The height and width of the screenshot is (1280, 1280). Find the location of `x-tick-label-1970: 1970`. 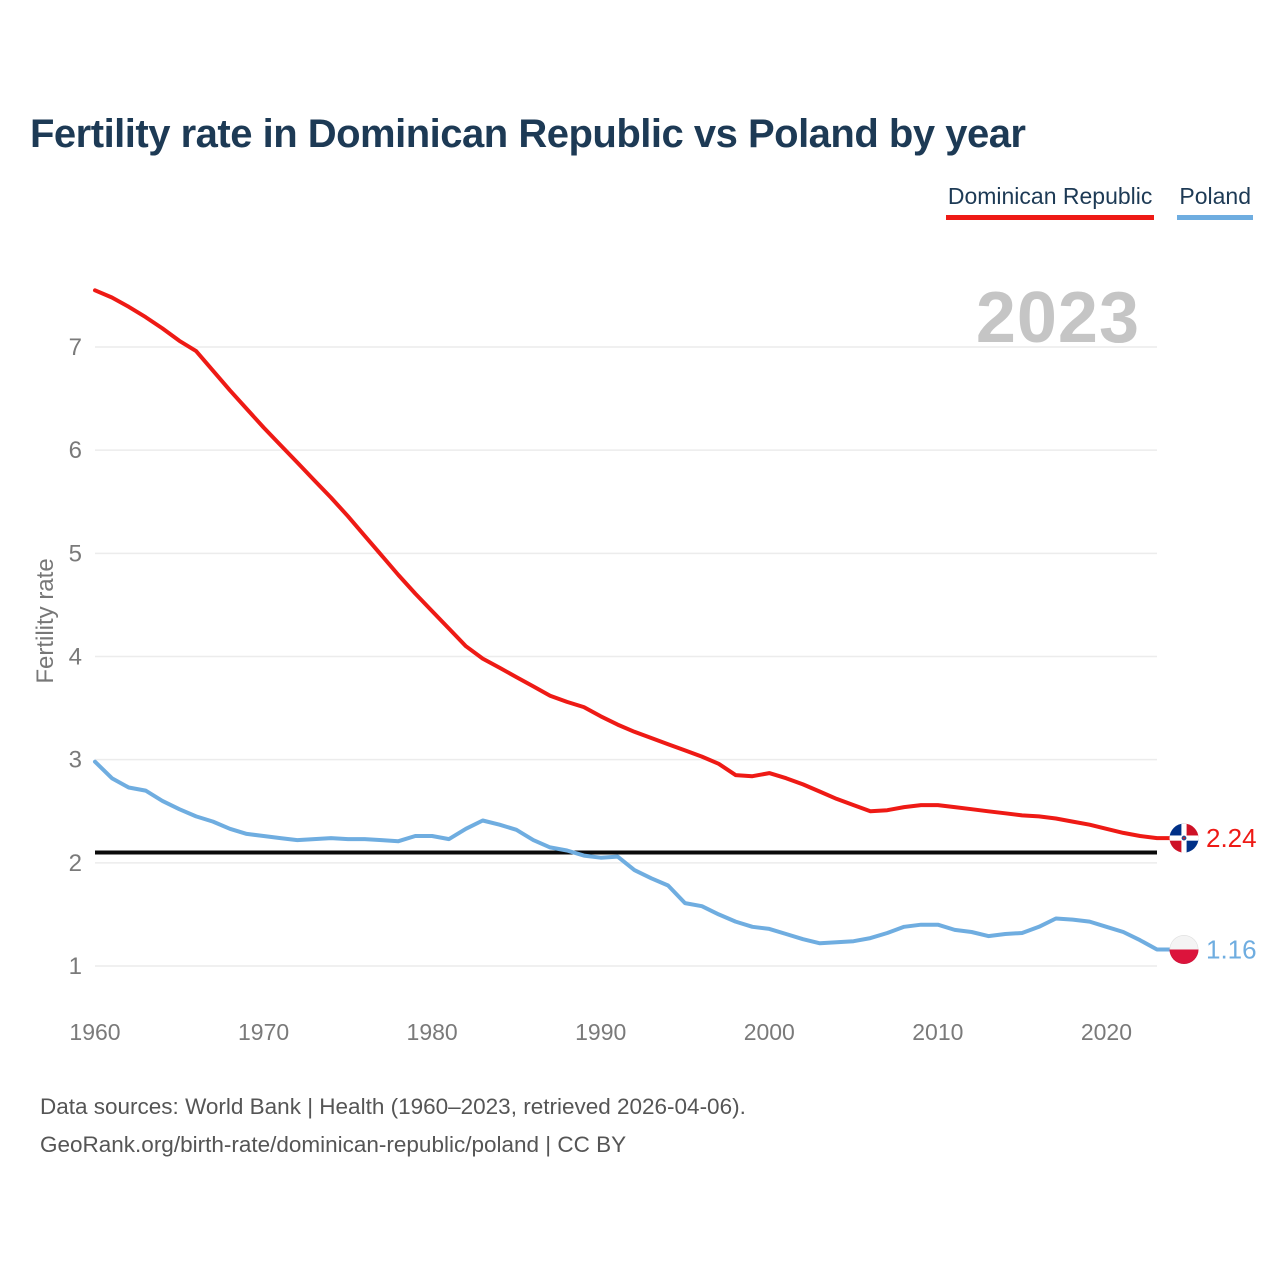

x-tick-label-1970: 1970 is located at coordinates (263, 1032).